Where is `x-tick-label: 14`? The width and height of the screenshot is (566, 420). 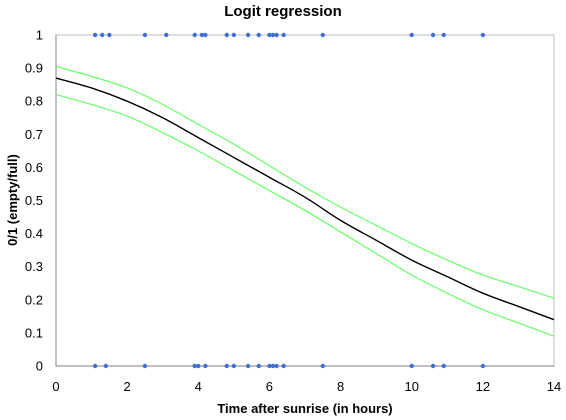
x-tick-label: 14 is located at coordinates (554, 386).